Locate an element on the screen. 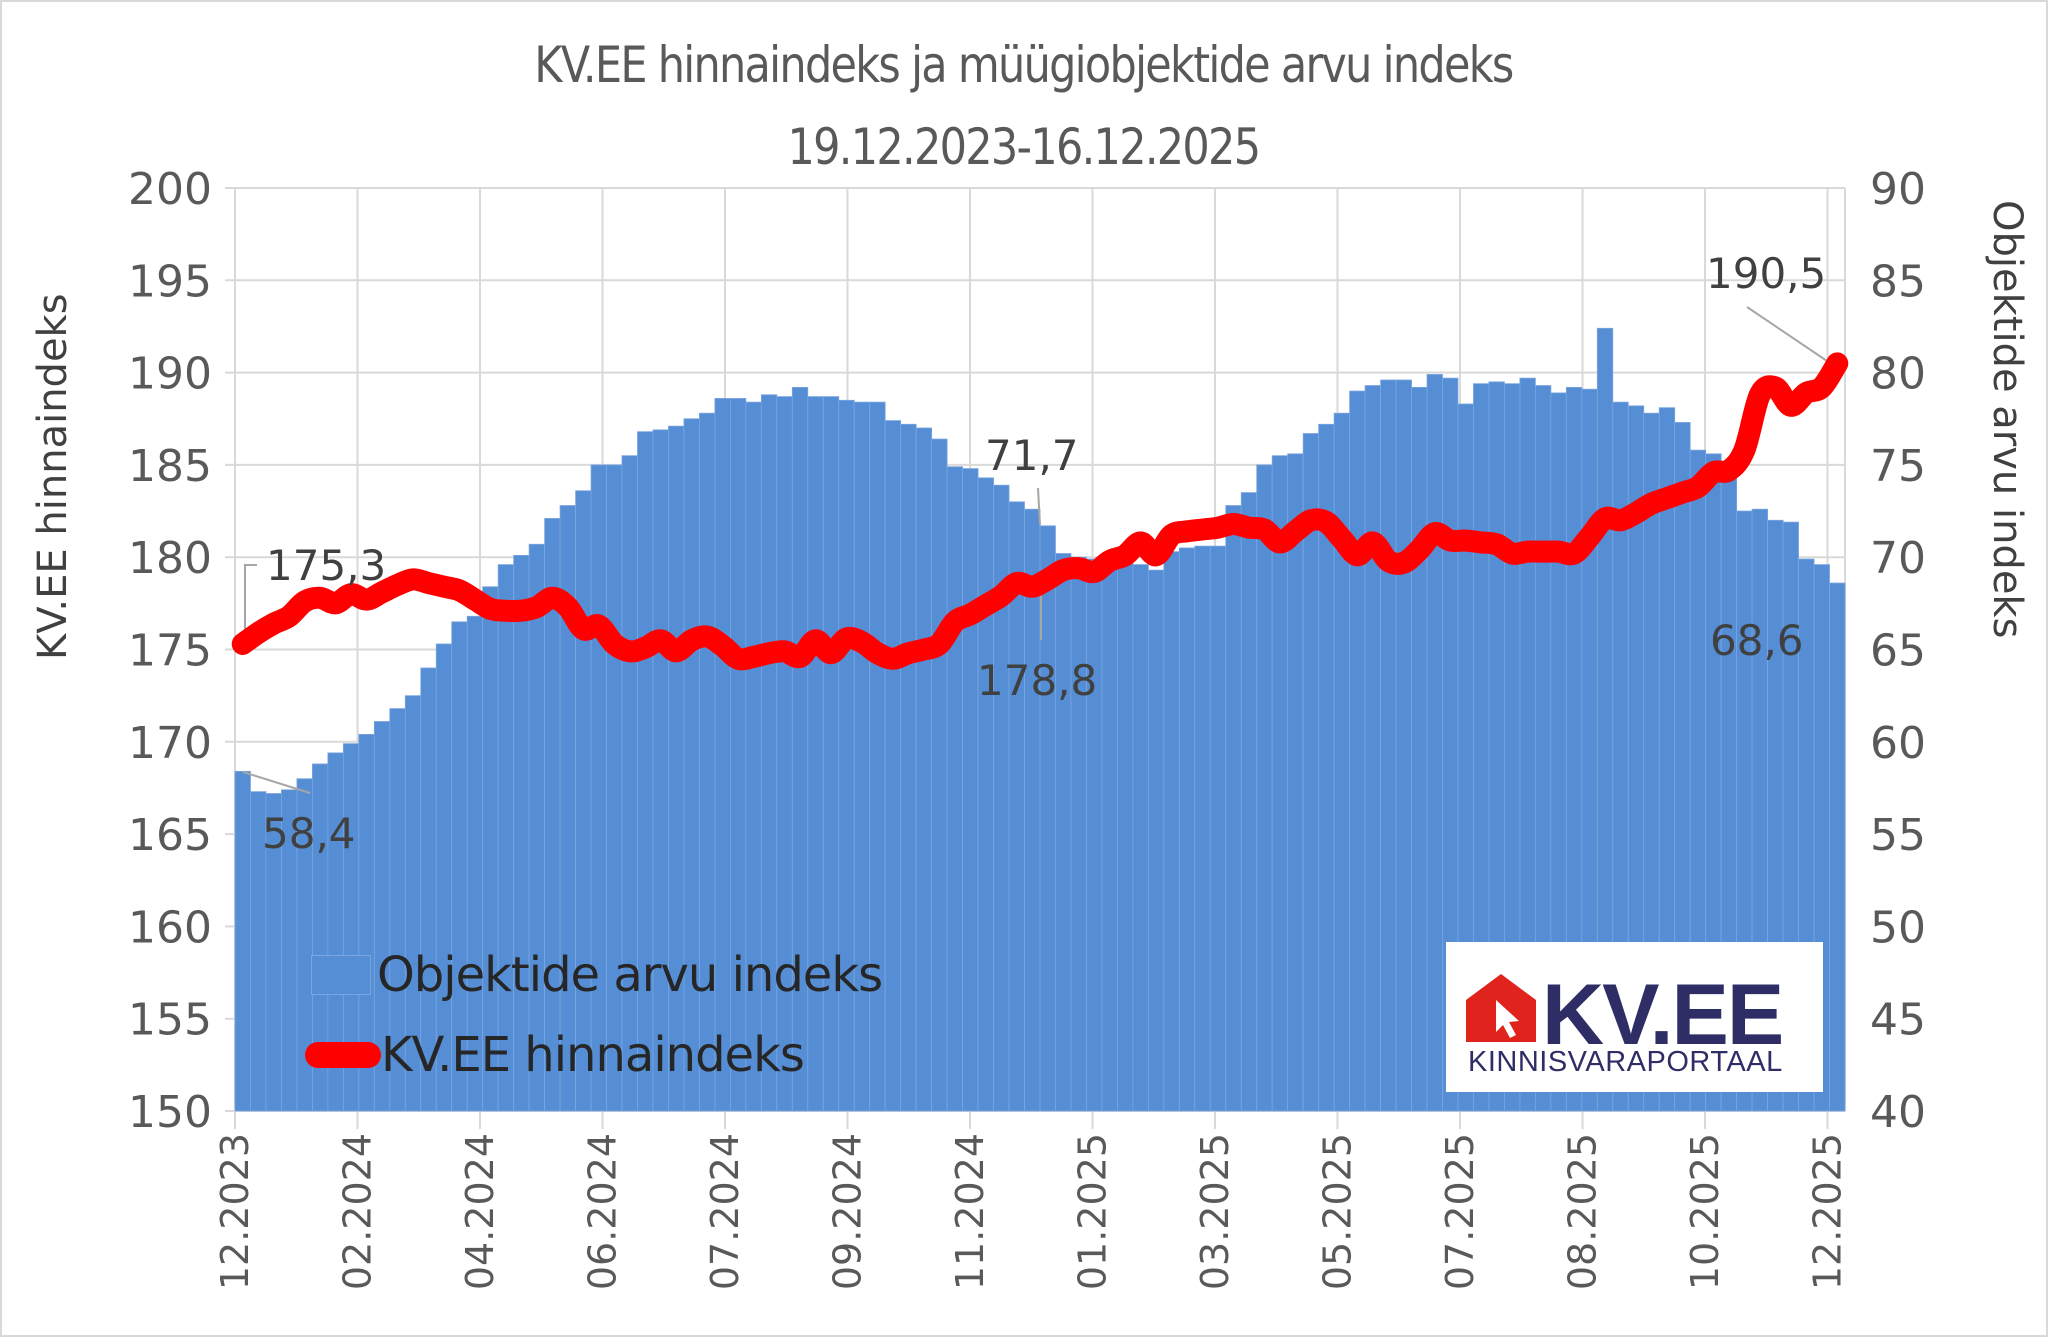 The image size is (2048, 1337). svg-text: 12.2023 is located at coordinates (235, 1211).